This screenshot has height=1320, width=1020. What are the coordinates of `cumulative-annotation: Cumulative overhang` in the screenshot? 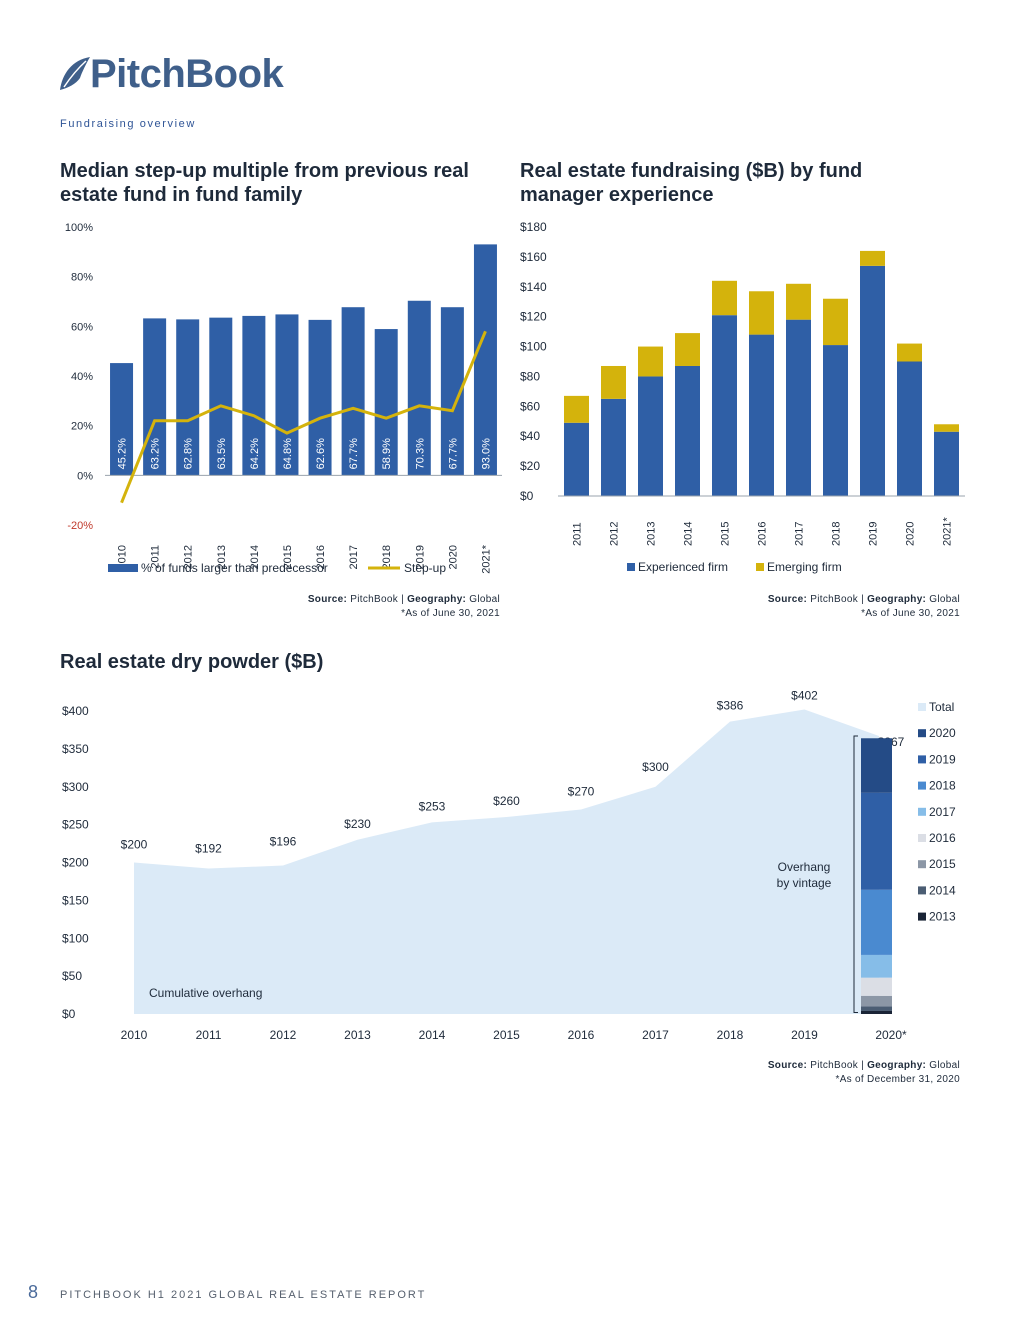 It's located at (205, 993).